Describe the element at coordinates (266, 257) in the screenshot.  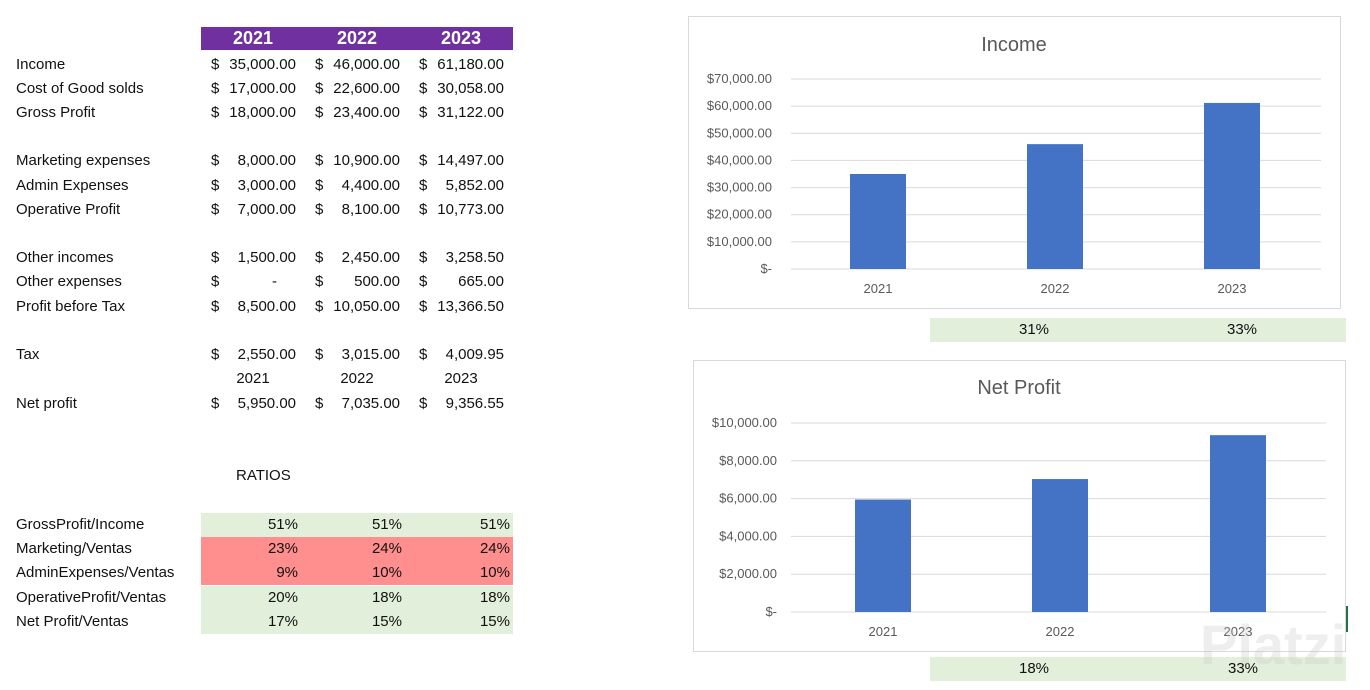
I see `cell-value: 1,500.00` at that location.